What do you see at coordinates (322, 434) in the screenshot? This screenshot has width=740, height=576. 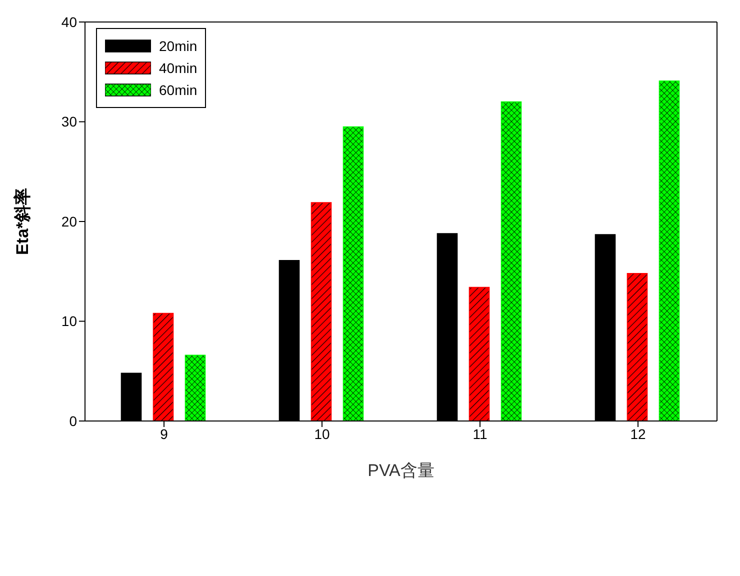 I see `x-tick-label: 10` at bounding box center [322, 434].